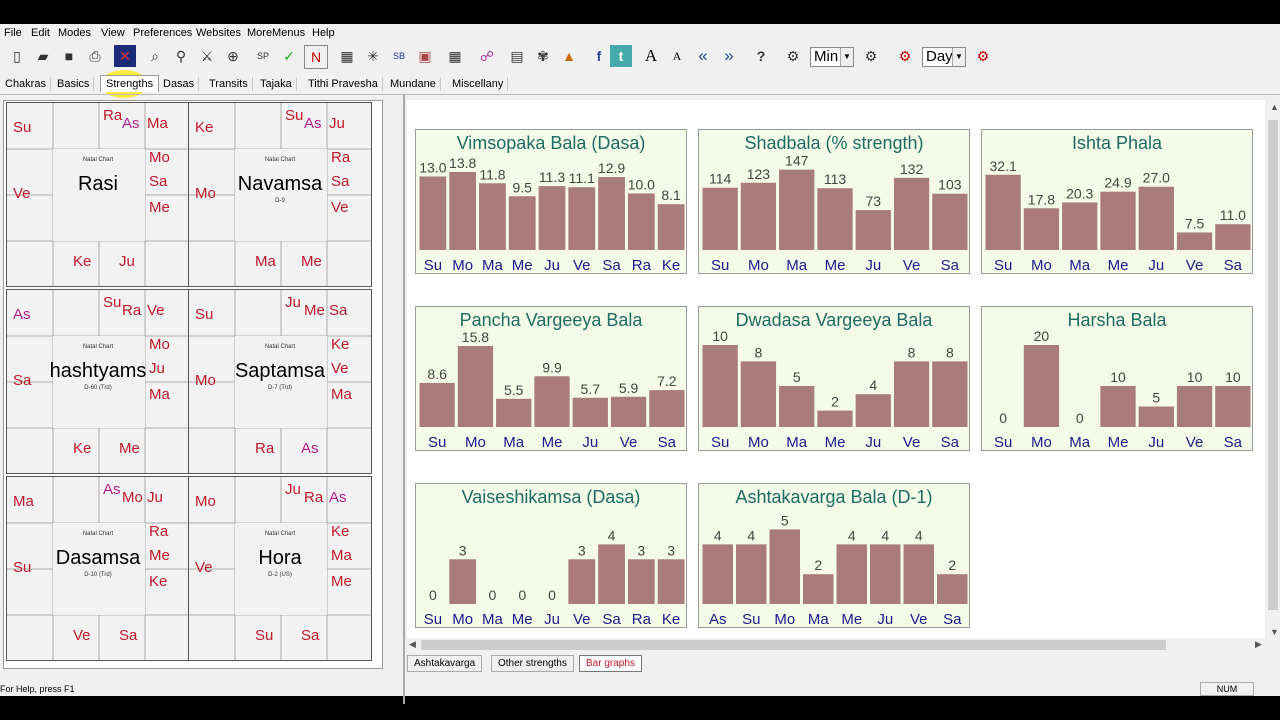  I want to click on scroll-down-icon: ▼, so click(1274, 632).